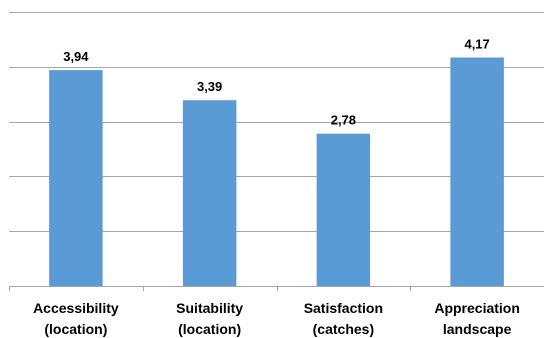 Image resolution: width=544 pixels, height=338 pixels. I want to click on data-label: 3,39, so click(209, 86).